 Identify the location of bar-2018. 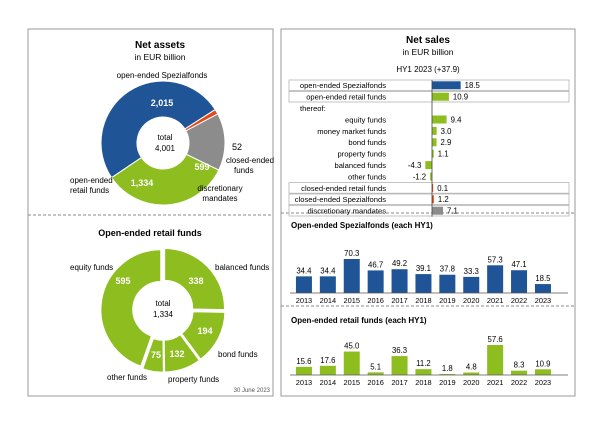
(423, 283).